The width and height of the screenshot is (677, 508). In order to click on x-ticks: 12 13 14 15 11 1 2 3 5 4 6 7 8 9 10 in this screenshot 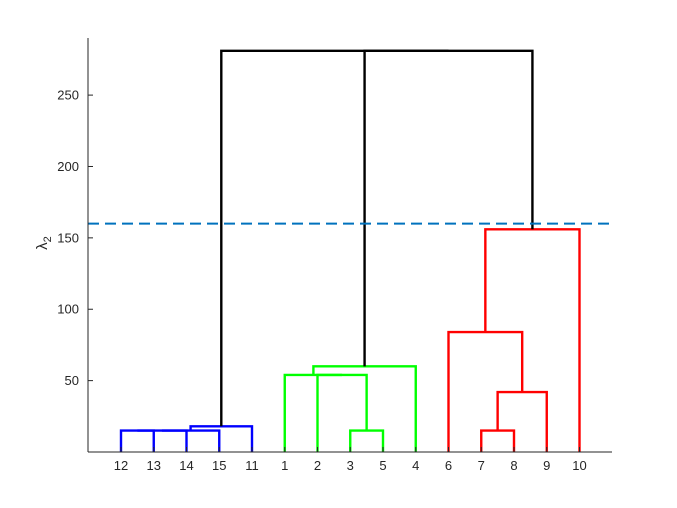, I will do `click(350, 460)`.